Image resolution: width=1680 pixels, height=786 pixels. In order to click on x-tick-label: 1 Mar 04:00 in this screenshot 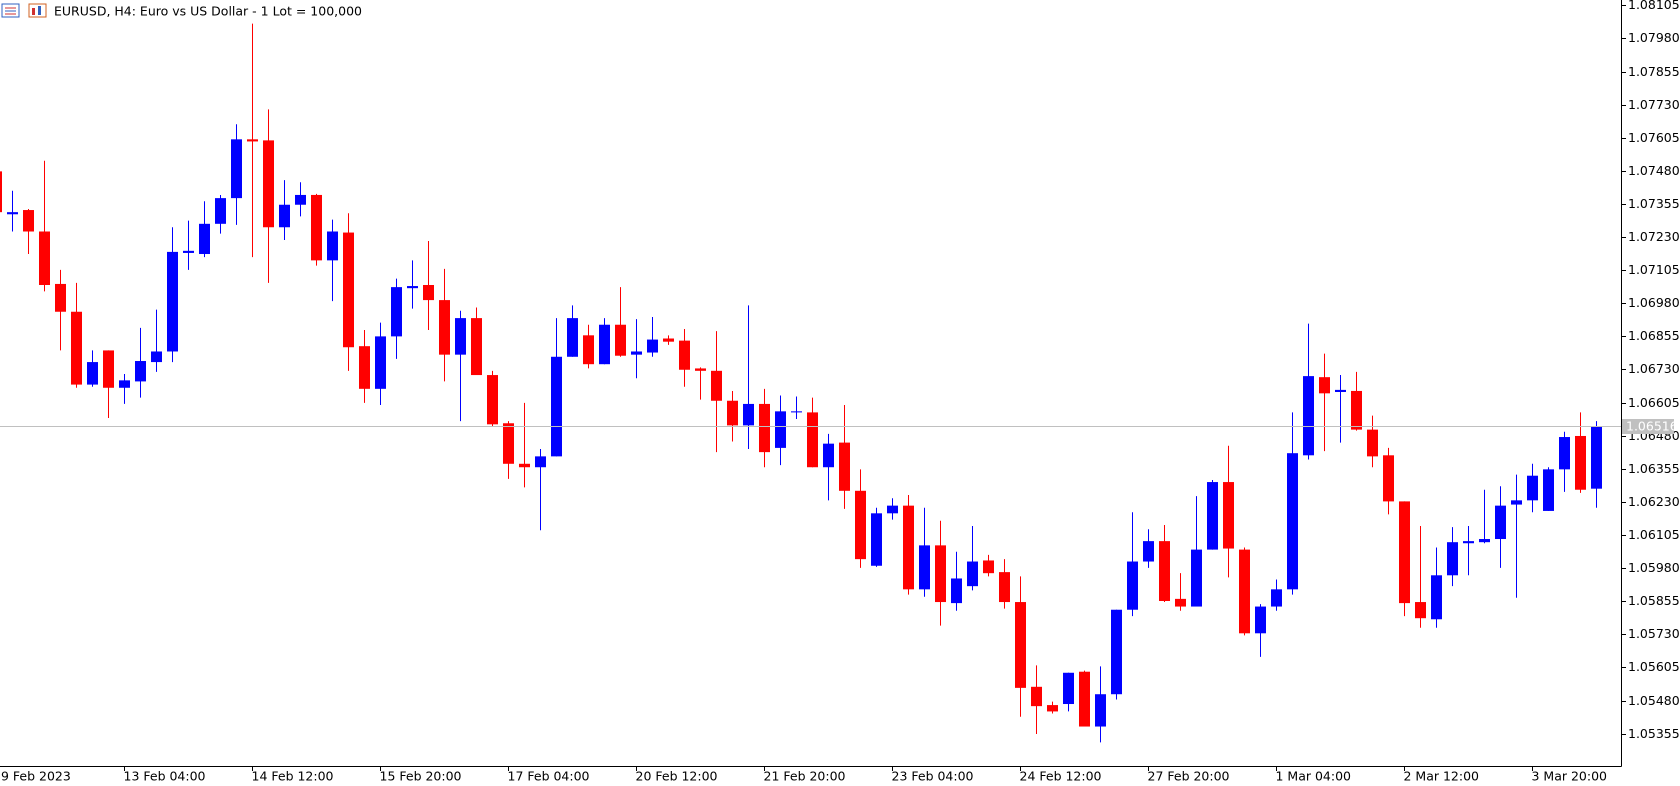, I will do `click(1314, 776)`.